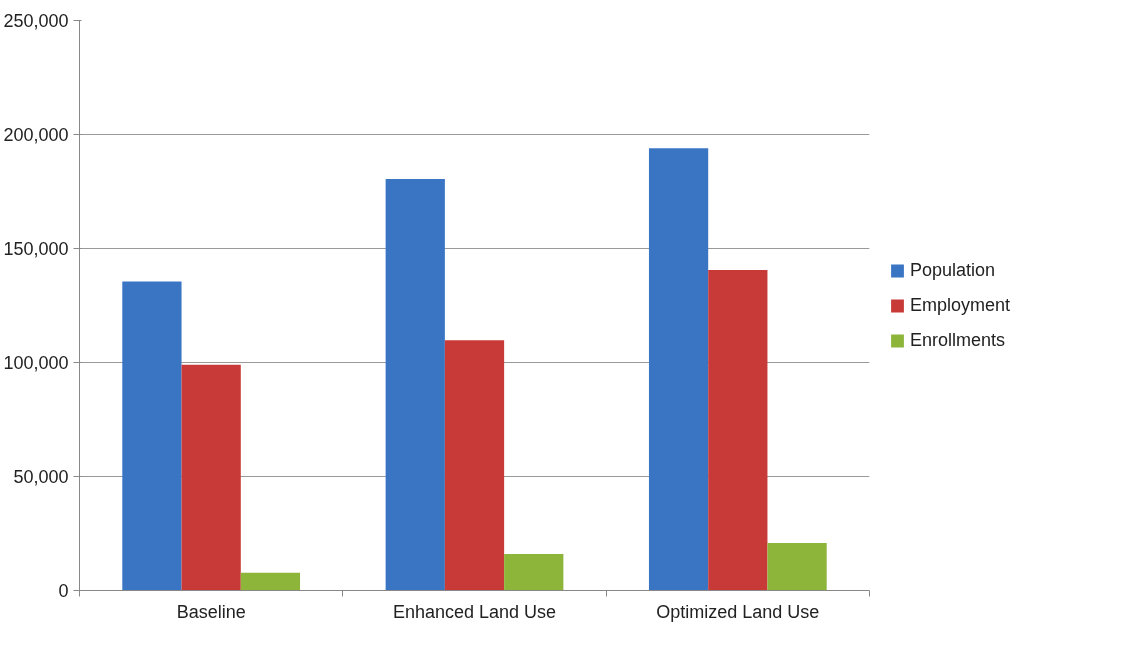 The image size is (1122, 645). Describe the element at coordinates (958, 340) in the screenshot. I see `legend-label: Enrollments` at that location.